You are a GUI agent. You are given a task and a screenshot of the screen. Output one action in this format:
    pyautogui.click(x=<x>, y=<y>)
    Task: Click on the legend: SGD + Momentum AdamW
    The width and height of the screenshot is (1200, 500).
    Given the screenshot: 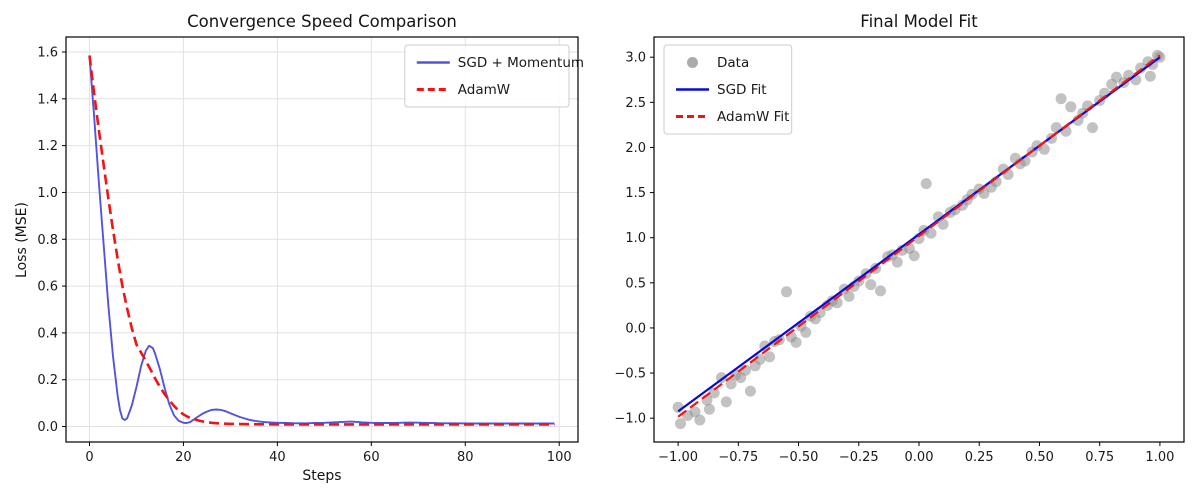 What is the action you would take?
    pyautogui.click(x=494, y=76)
    